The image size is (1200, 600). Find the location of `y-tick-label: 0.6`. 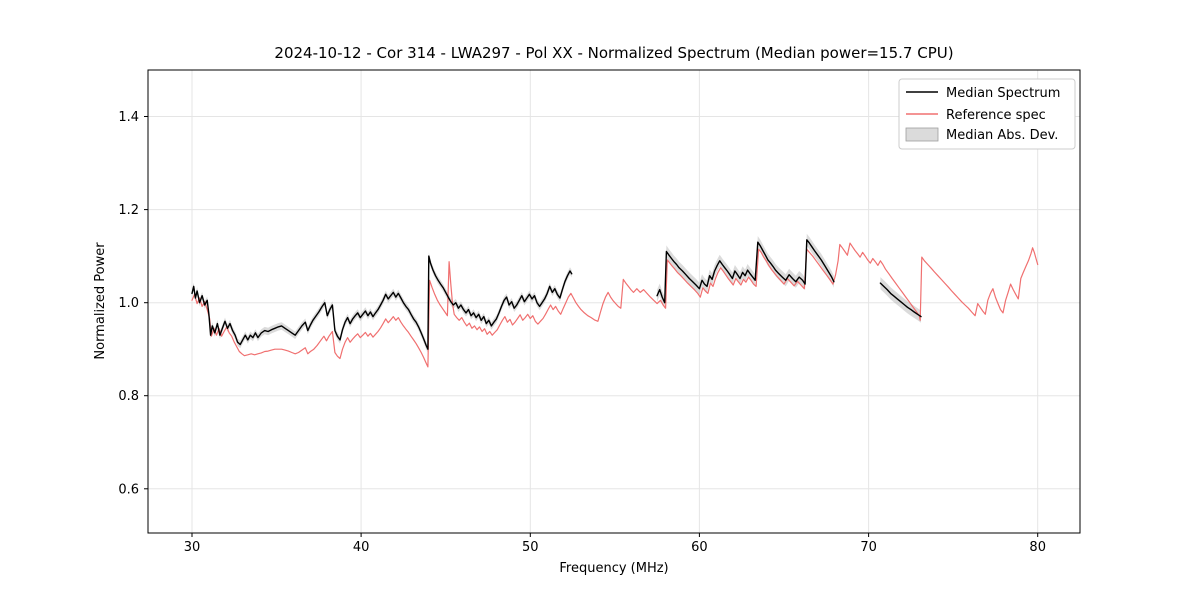

y-tick-label: 0.6 is located at coordinates (128, 489).